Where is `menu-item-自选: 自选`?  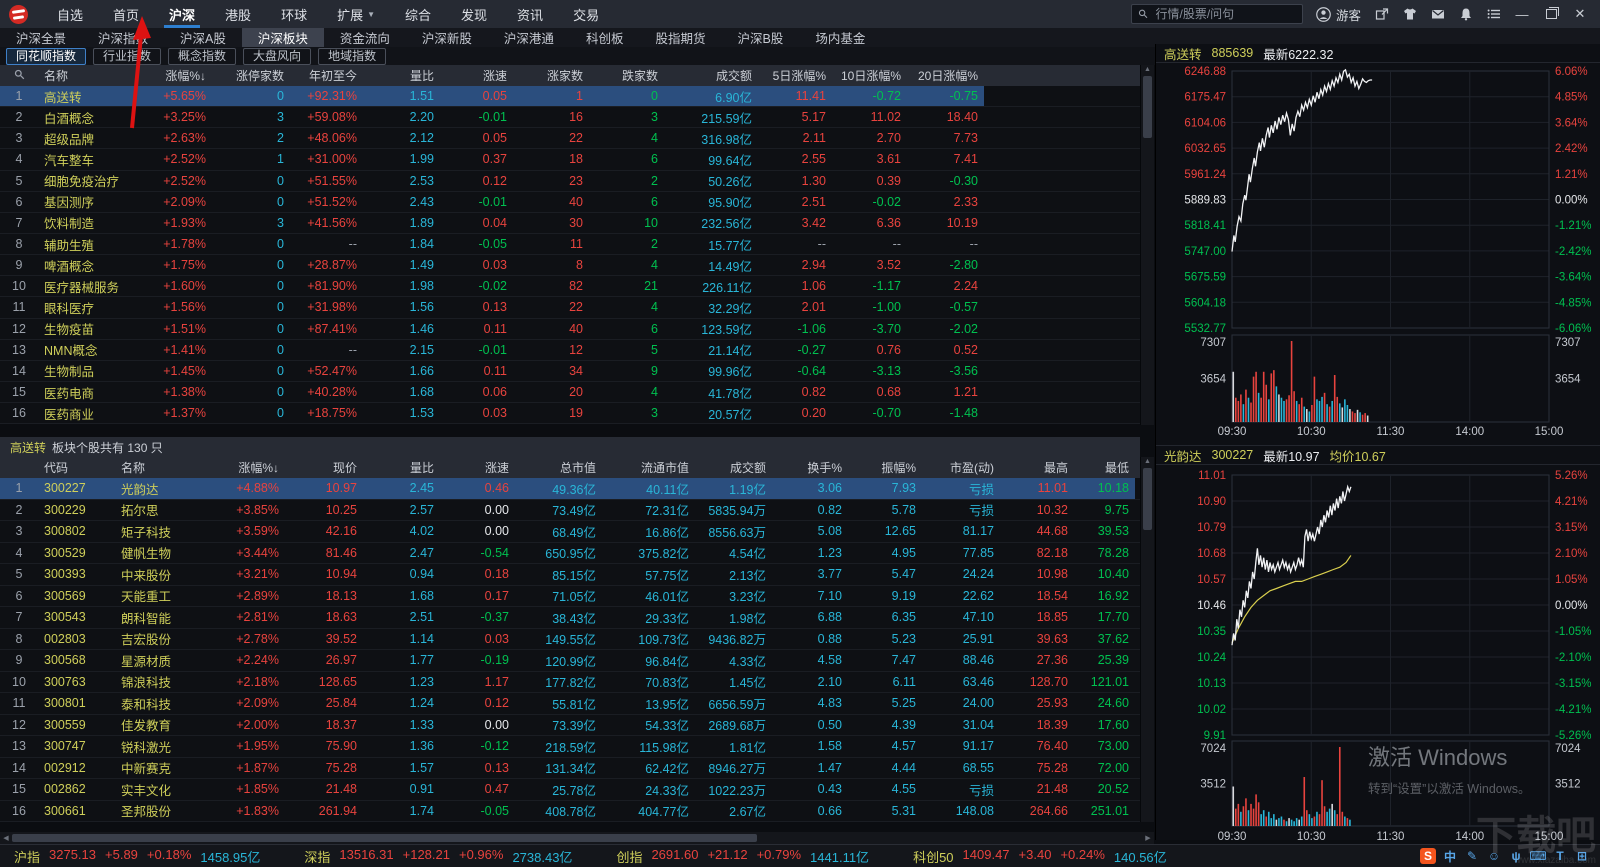
menu-item-自选: 自选 is located at coordinates (70, 15).